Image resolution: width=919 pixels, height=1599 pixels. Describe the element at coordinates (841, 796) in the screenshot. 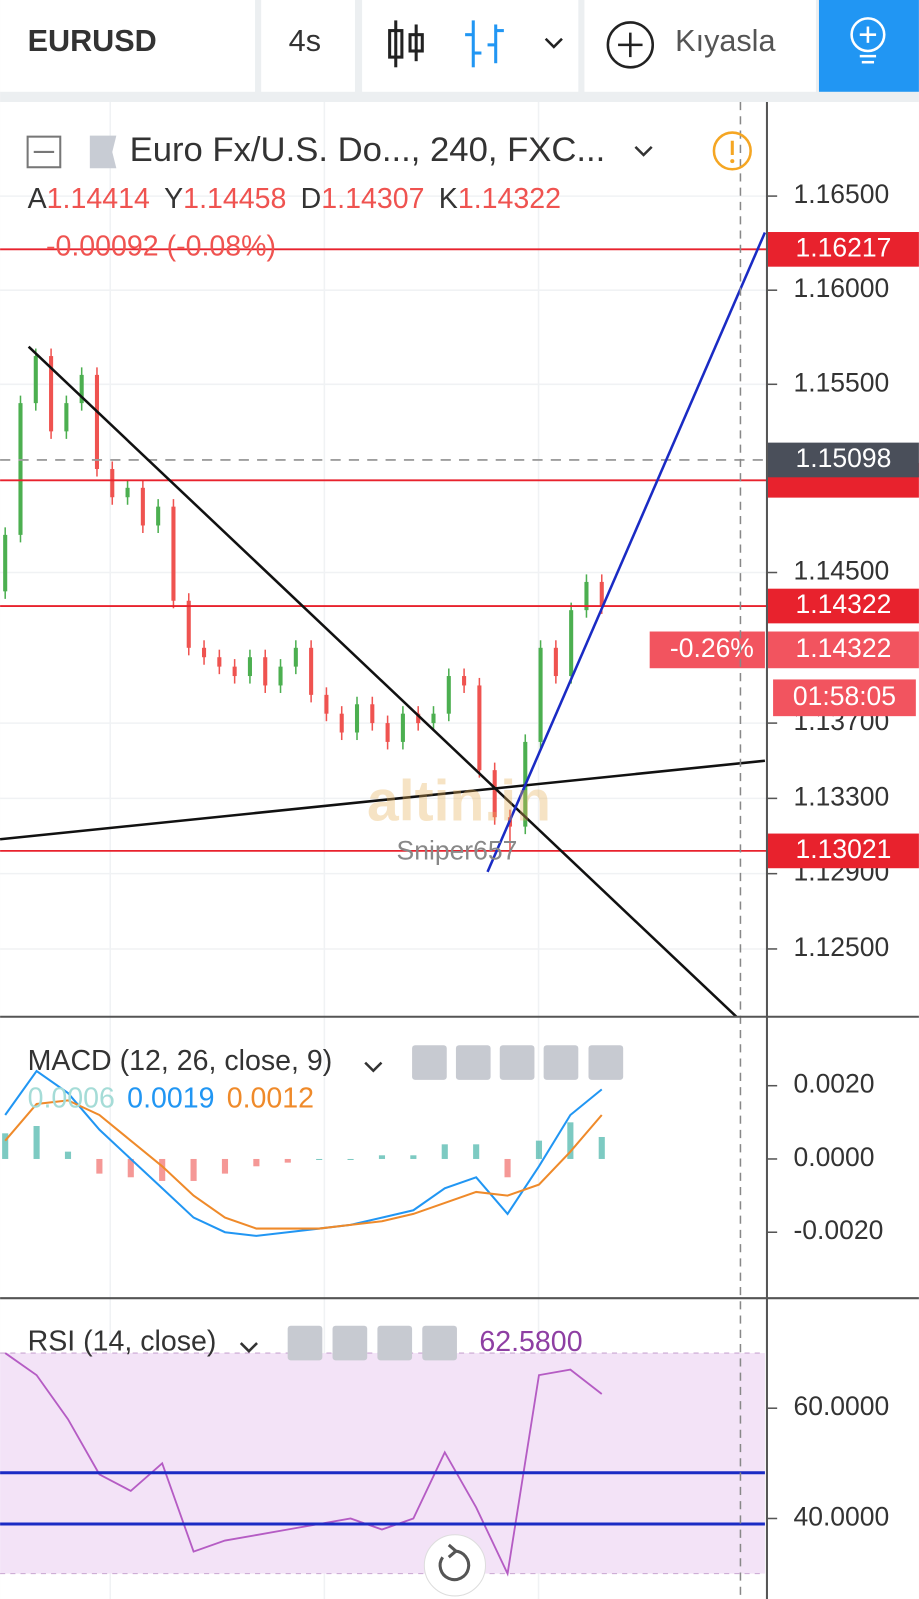

I see `y-tick-label: 1.13300` at that location.